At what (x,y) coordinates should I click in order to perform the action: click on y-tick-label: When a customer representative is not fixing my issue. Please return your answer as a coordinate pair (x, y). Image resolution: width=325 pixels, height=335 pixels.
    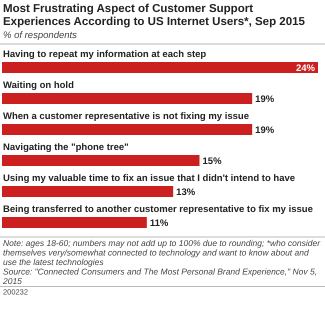
    Looking at the image, I should click on (126, 116).